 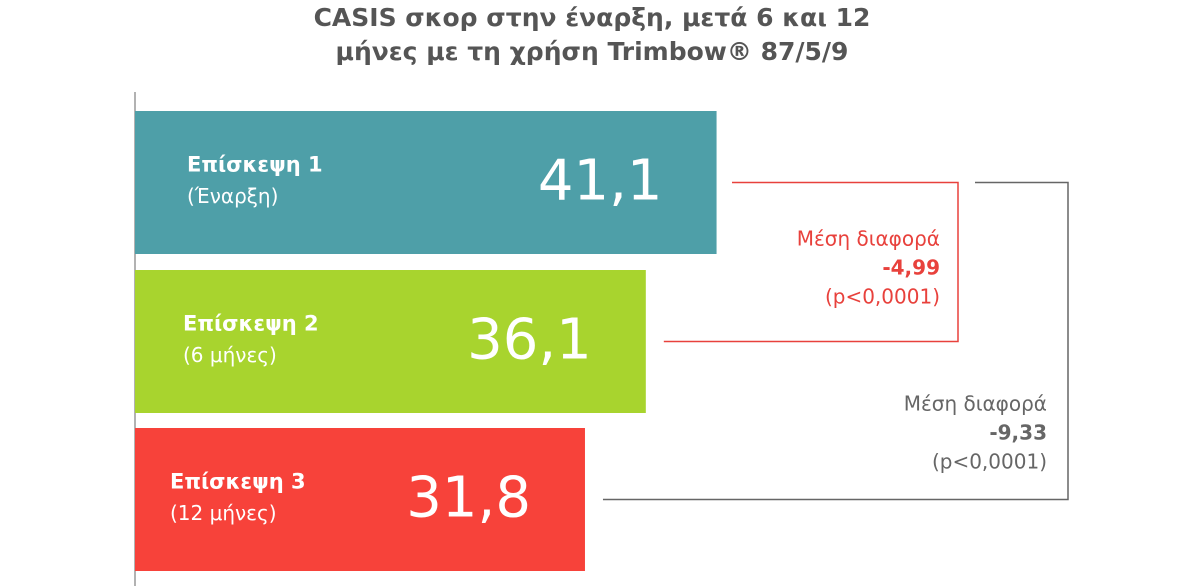 I want to click on category-note: (Έναρξη), so click(x=232, y=196).